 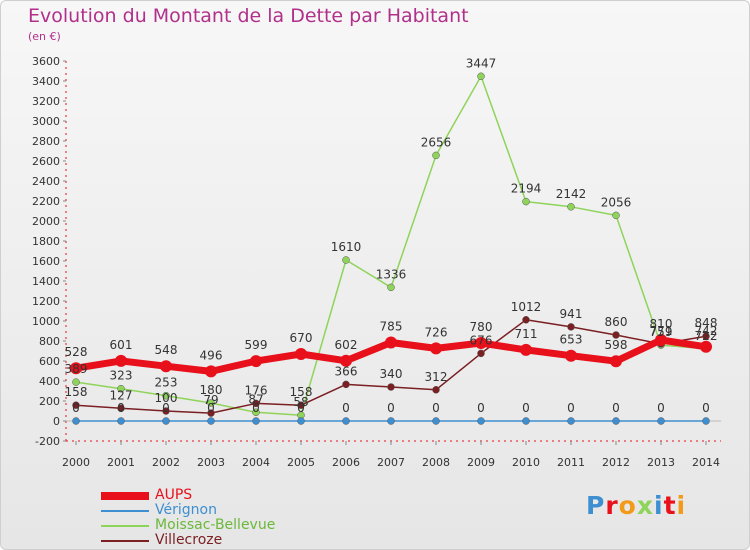 I want to click on legend-swatch, so click(x=125, y=525).